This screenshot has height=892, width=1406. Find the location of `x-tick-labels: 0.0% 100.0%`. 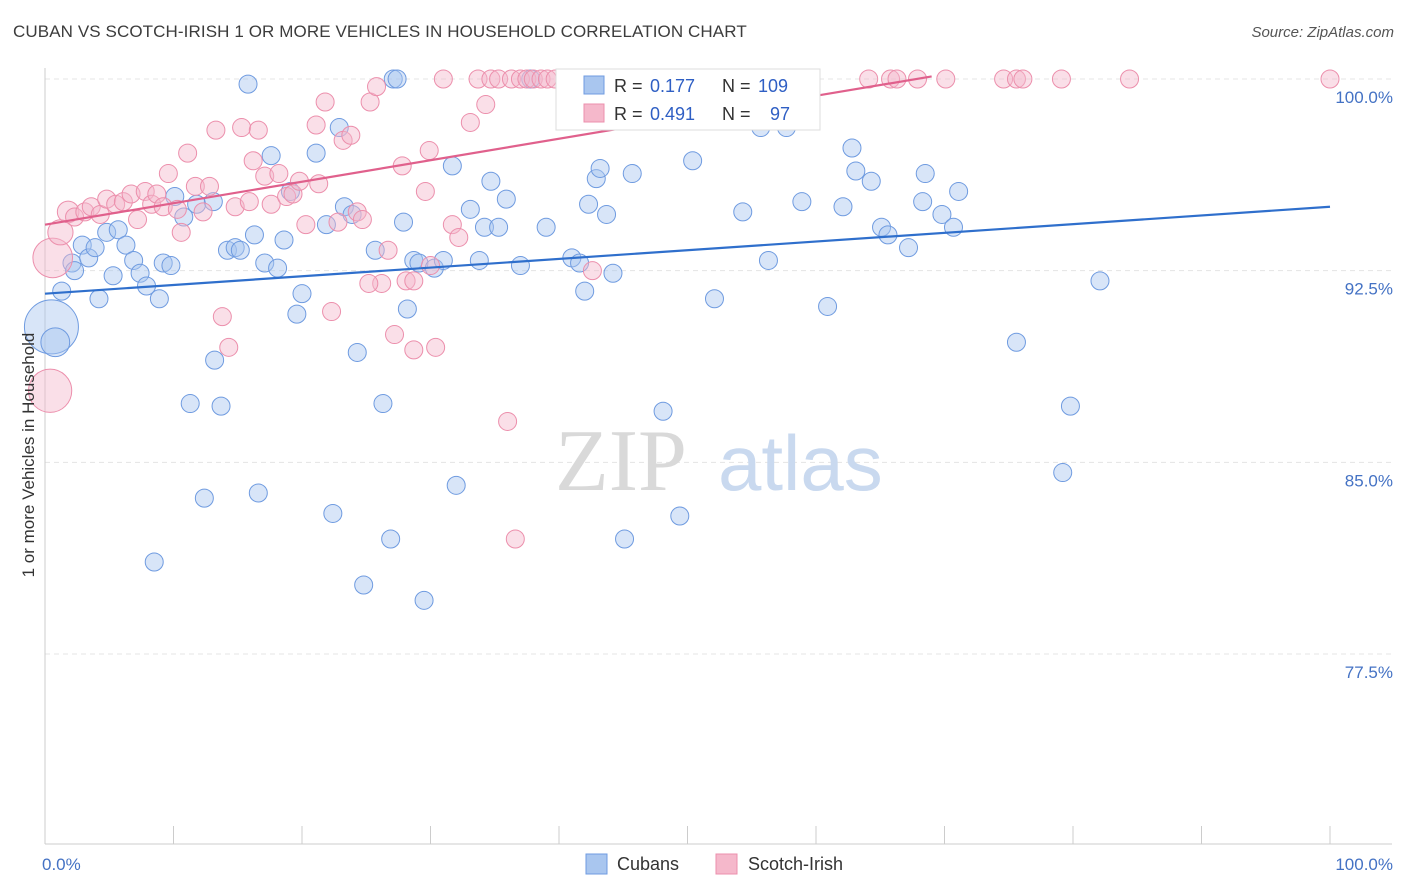

x-tick-labels: 0.0% 100.0% is located at coordinates (717, 864).